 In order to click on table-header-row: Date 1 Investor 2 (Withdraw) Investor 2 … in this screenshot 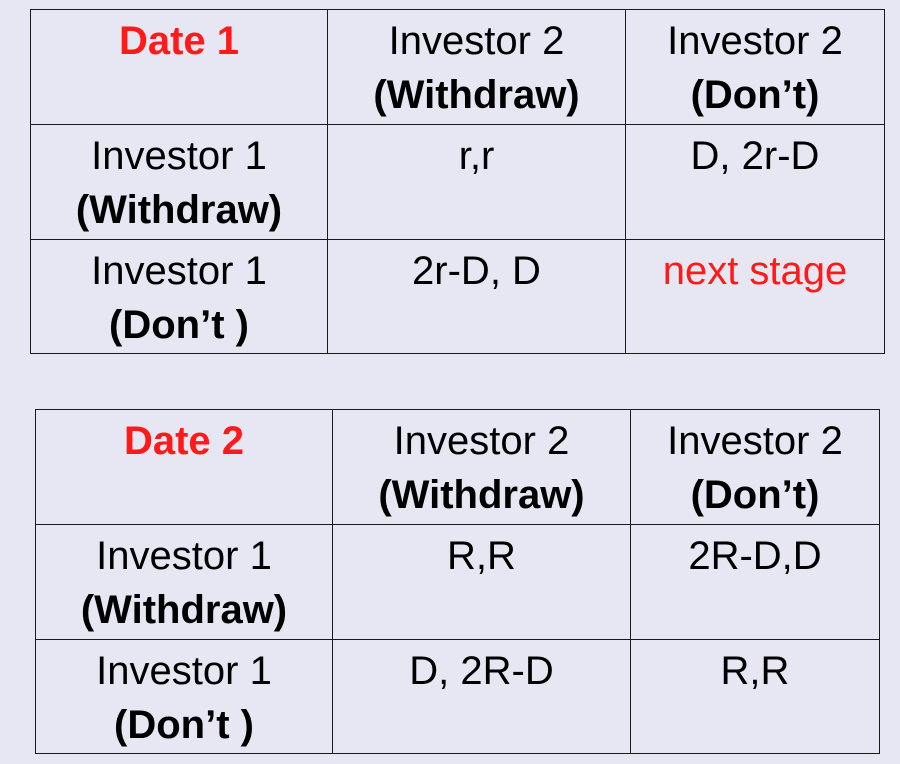, I will do `click(457, 67)`.